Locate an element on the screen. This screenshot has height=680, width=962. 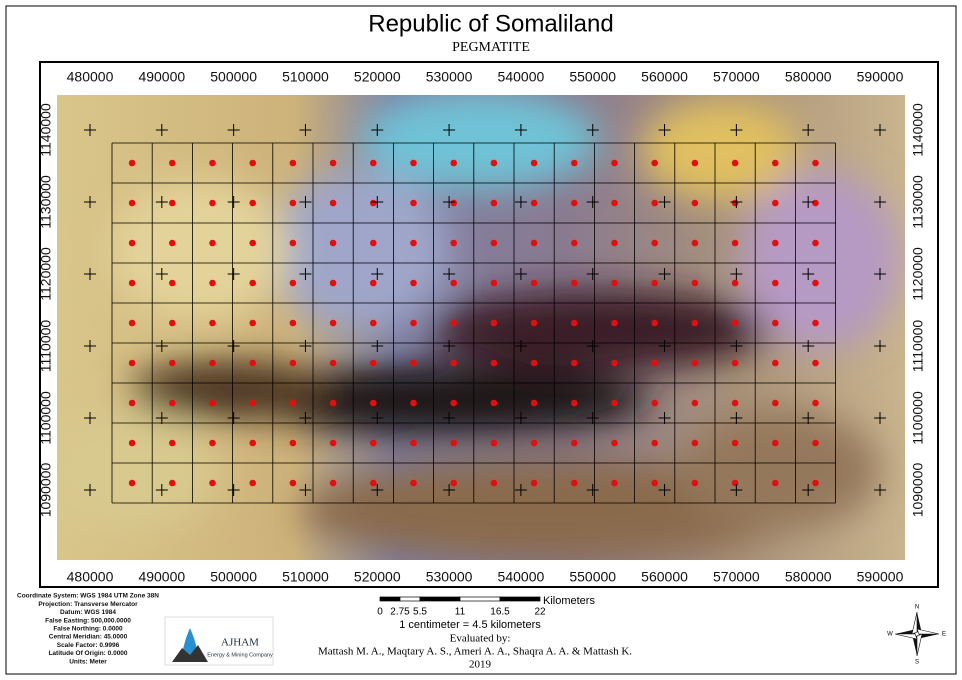
projection-line: Units: Meter is located at coordinates (88, 661).